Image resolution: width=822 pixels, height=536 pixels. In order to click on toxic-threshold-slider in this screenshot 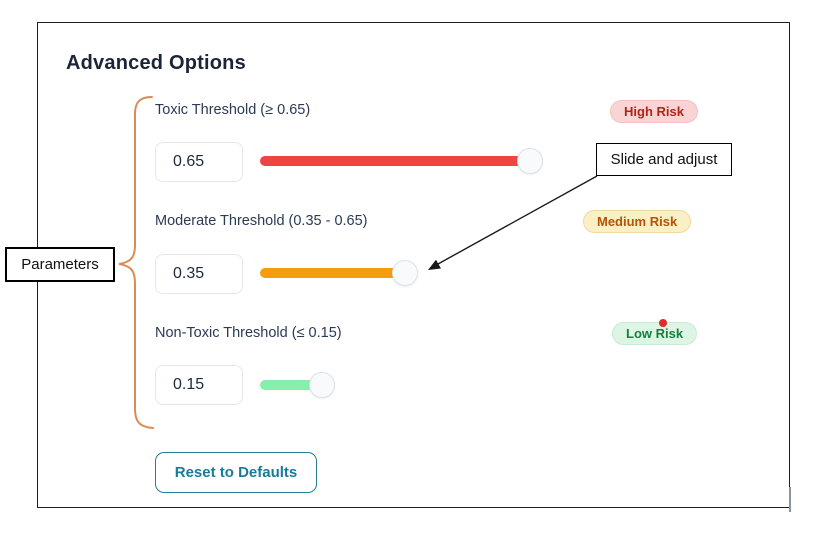, I will do `click(410, 161)`.